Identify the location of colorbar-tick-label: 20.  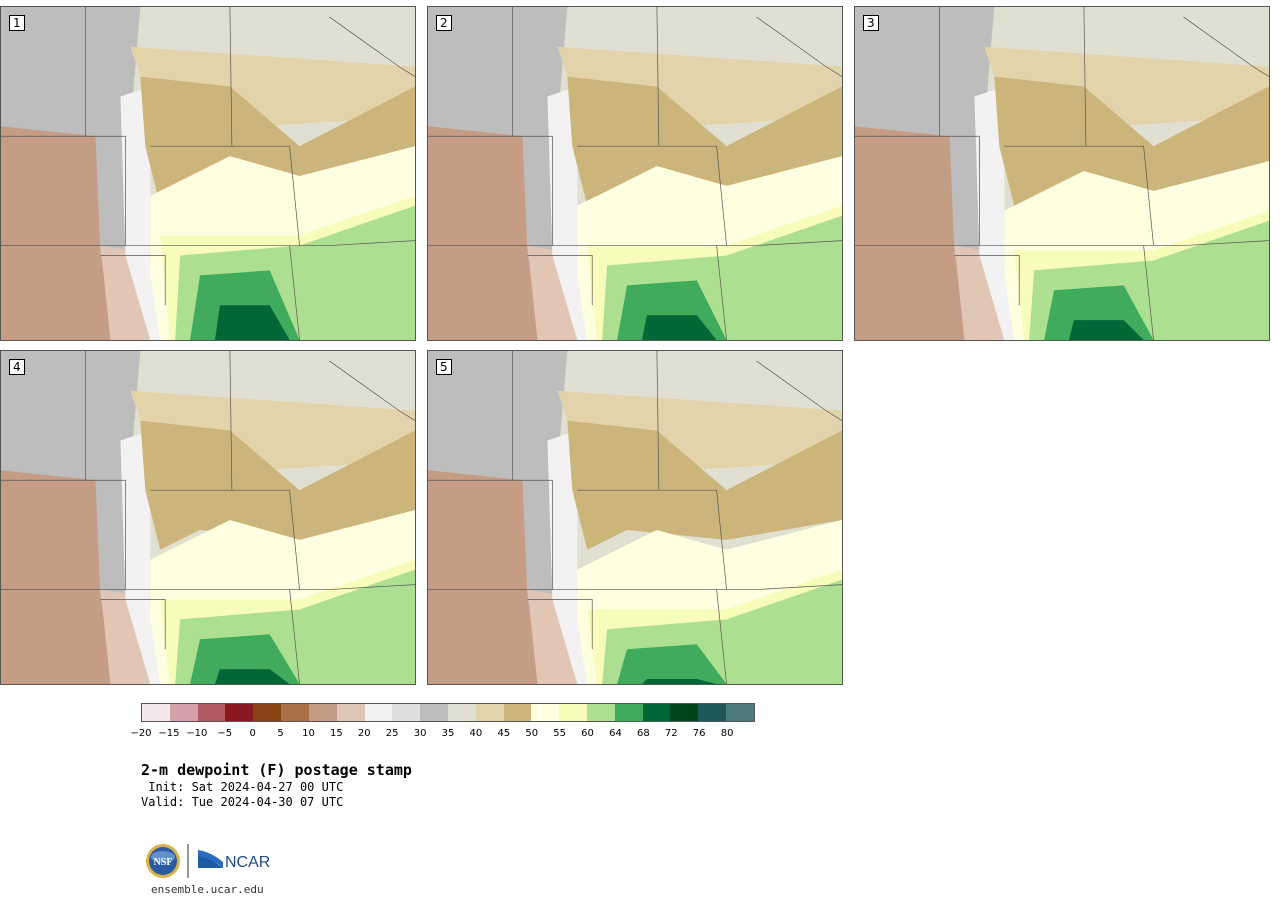
(364, 733).